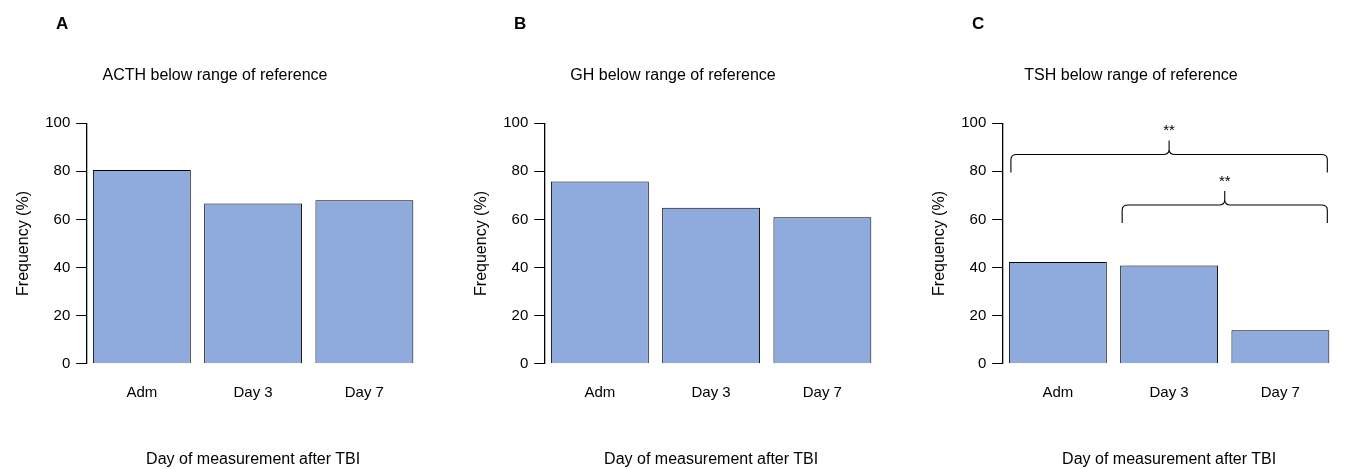  What do you see at coordinates (520, 24) in the screenshot?
I see `text: B` at bounding box center [520, 24].